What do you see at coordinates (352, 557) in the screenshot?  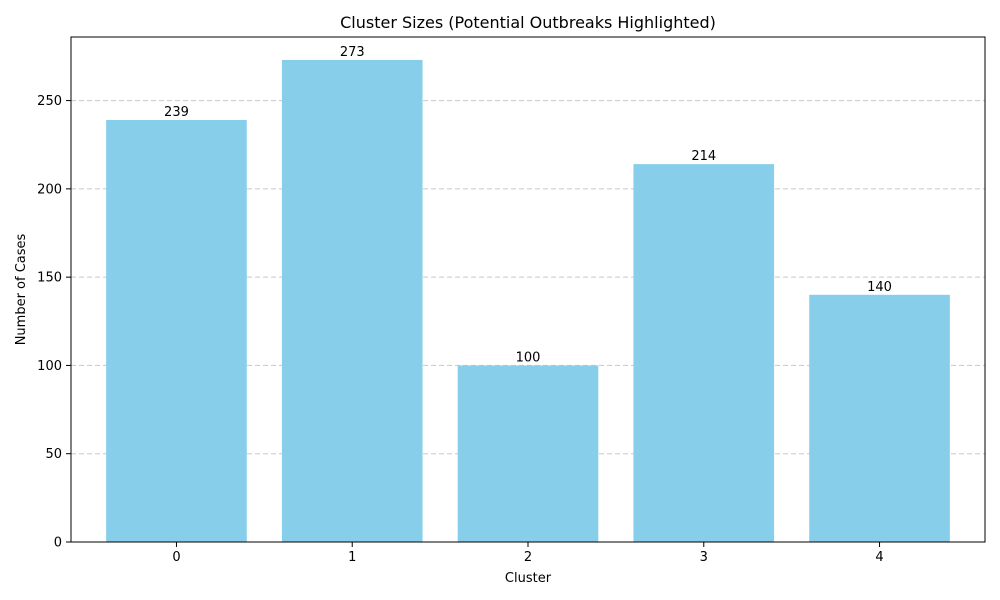 I see `x-tick-label-1: 1` at bounding box center [352, 557].